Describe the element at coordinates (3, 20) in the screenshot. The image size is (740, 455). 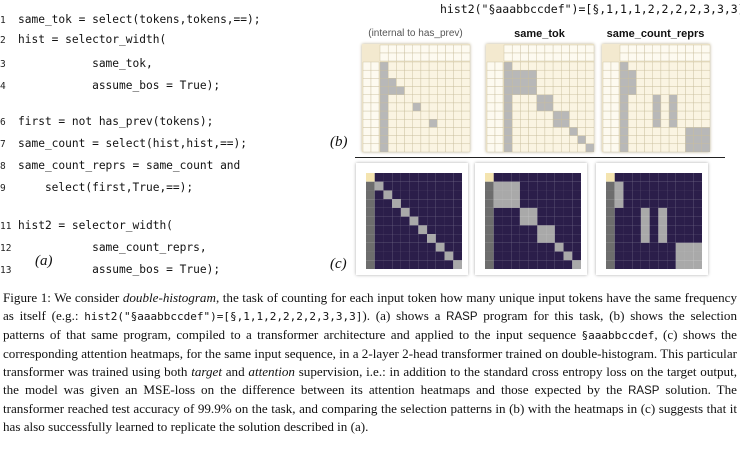
I see `line-number: 1` at that location.